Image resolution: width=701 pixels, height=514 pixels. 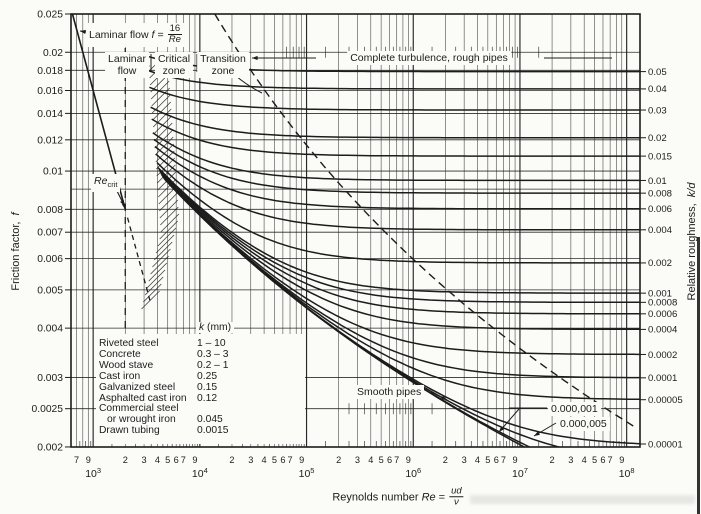 What do you see at coordinates (582, 499) in the screenshot?
I see `scan-artifact-bleed` at bounding box center [582, 499].